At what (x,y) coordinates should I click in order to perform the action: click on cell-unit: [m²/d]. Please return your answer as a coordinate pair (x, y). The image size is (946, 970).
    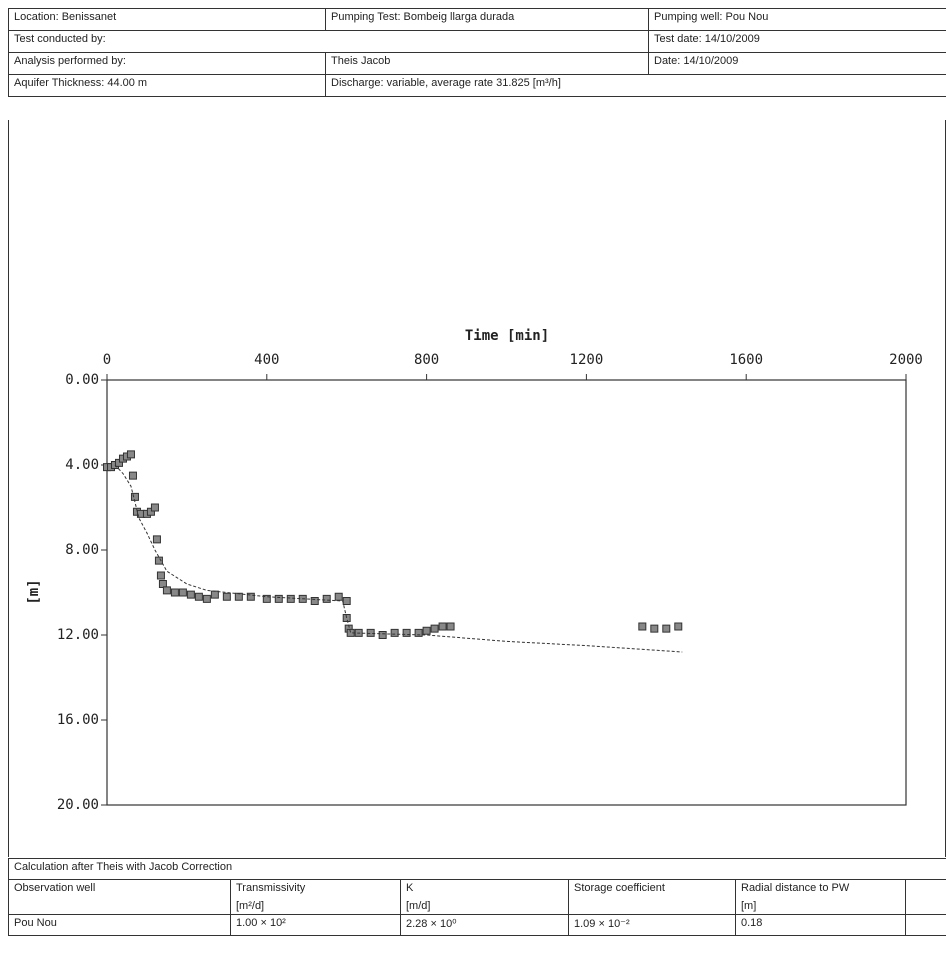
    Looking at the image, I should click on (250, 906).